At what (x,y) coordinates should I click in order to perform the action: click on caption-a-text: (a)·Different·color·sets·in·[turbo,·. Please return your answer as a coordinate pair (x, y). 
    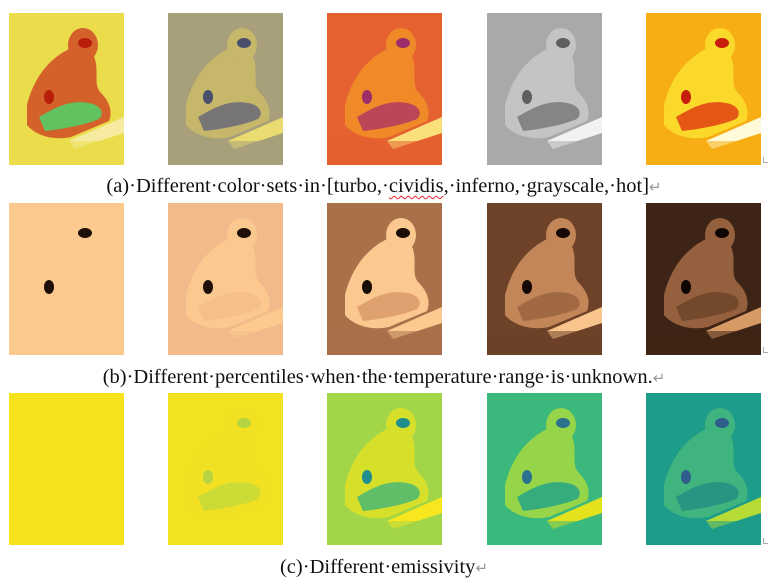
    Looking at the image, I should click on (247, 186).